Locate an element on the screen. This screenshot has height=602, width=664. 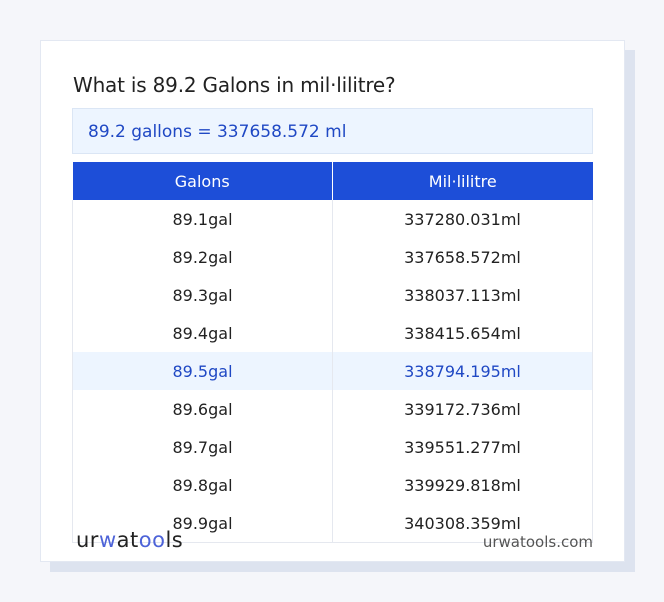
site-link: urwatools.com is located at coordinates (537, 542).